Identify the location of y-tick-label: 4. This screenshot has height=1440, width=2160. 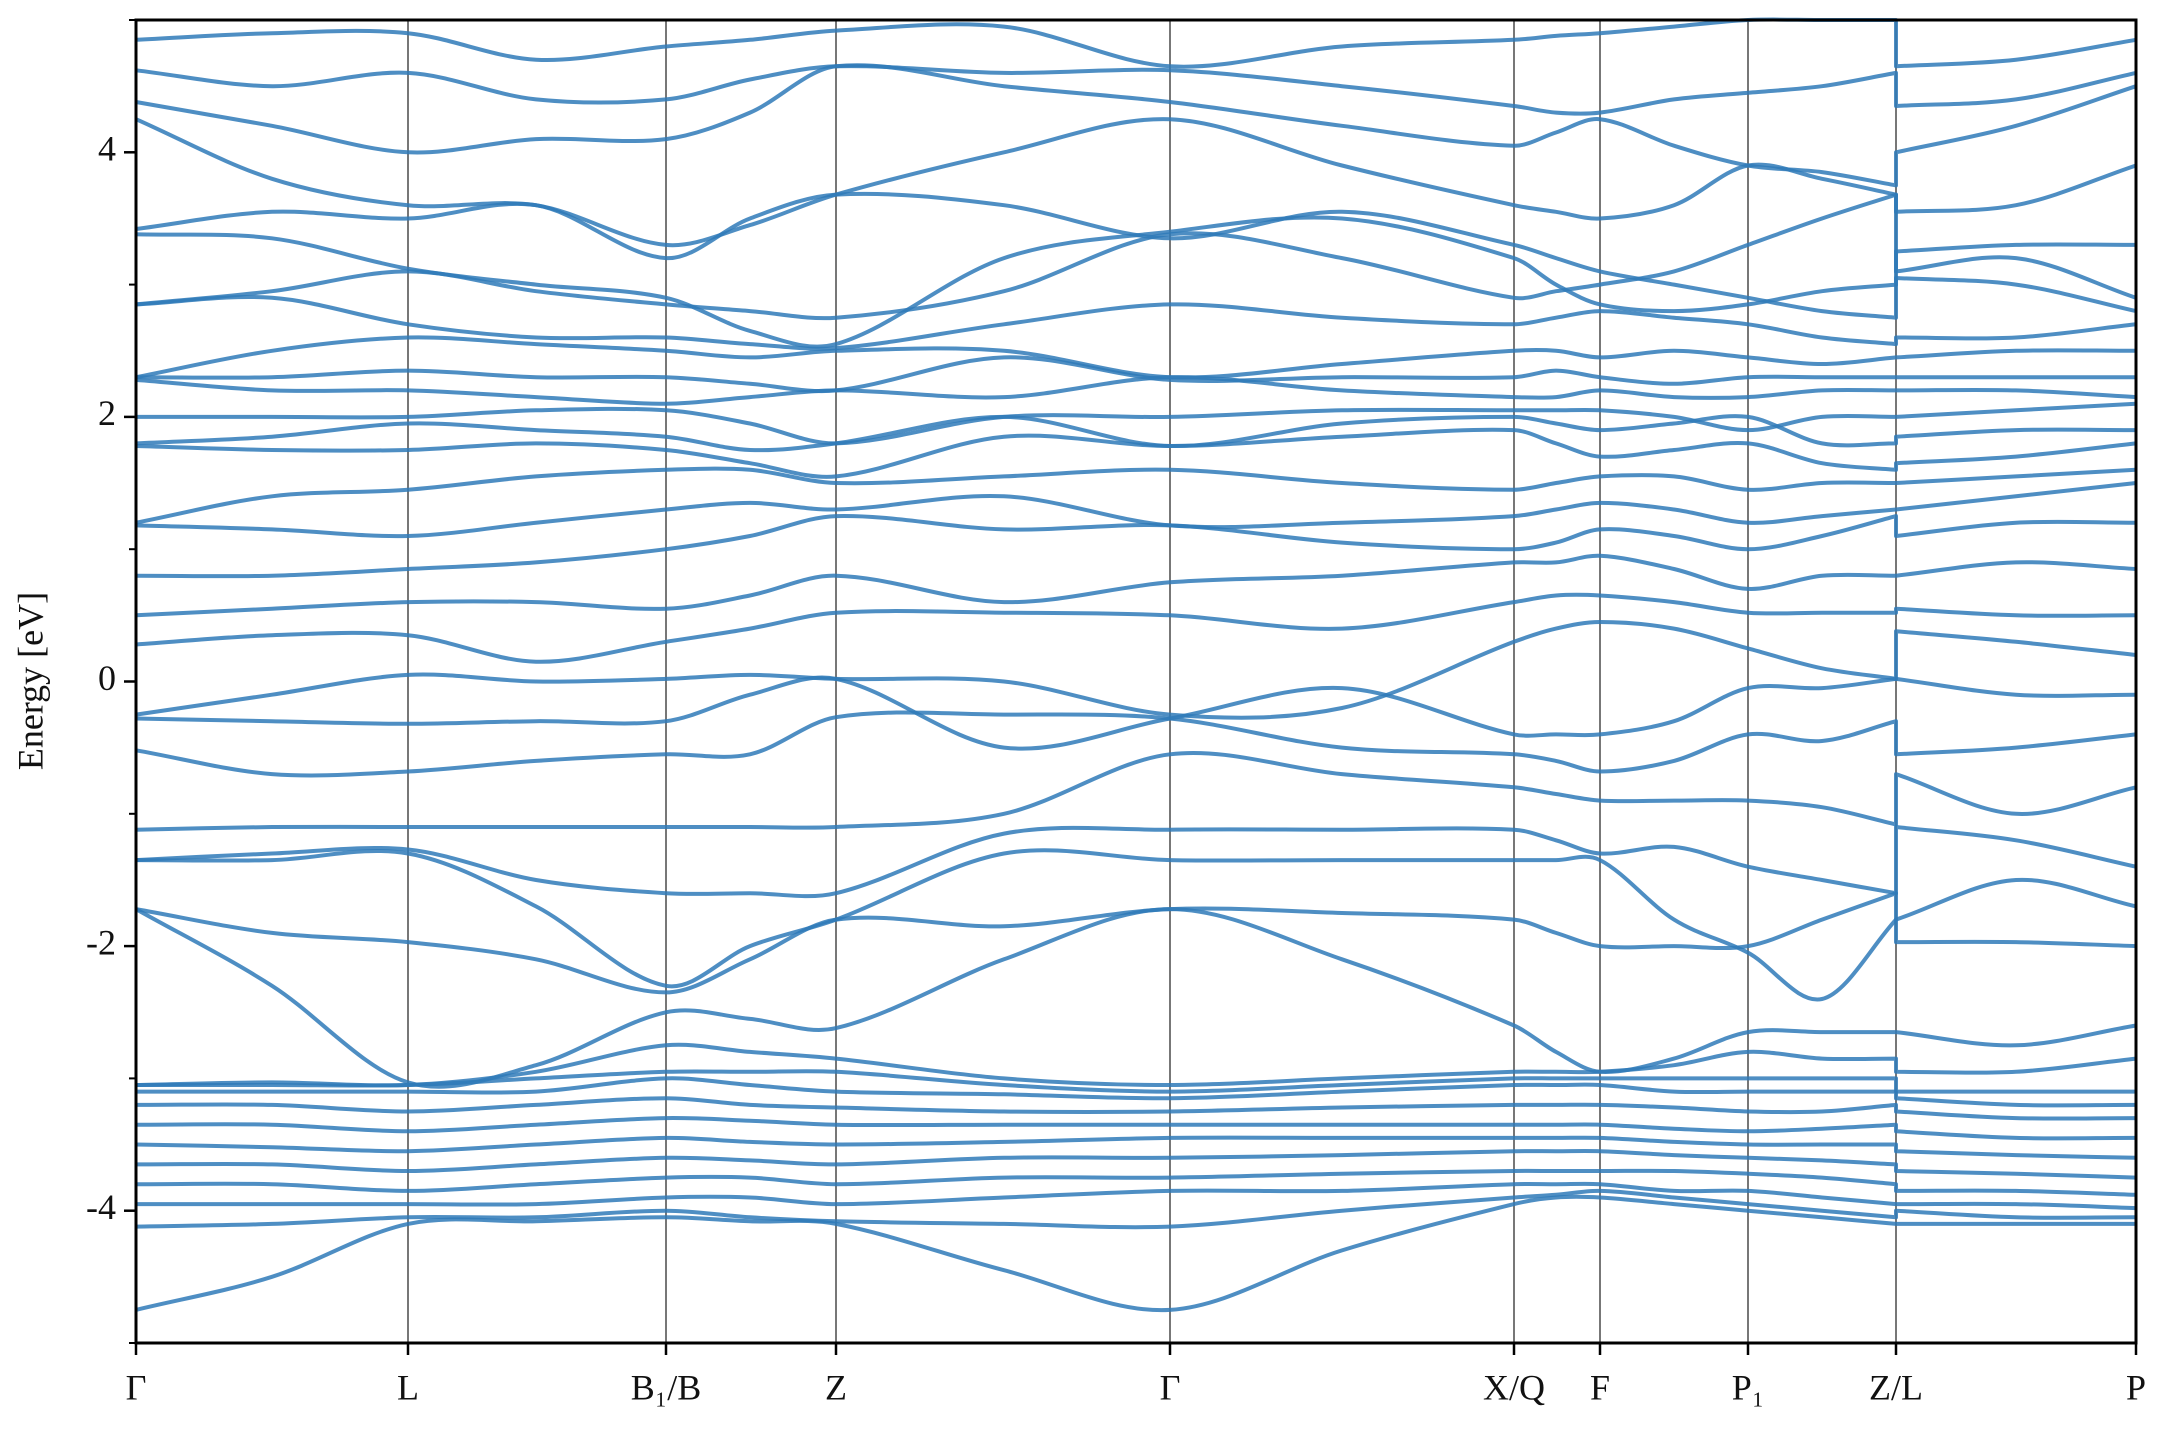
(107, 149).